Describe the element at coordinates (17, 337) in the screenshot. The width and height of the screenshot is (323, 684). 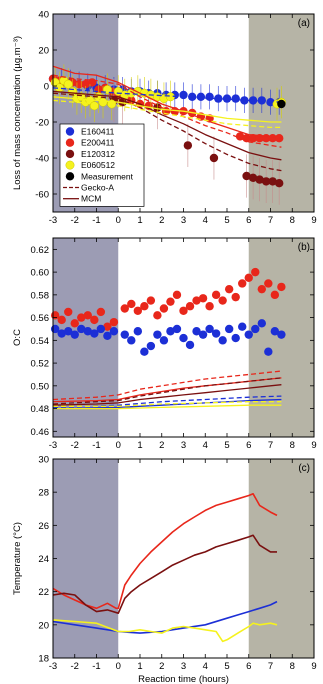
I see `y-axis-label: O:C` at that location.